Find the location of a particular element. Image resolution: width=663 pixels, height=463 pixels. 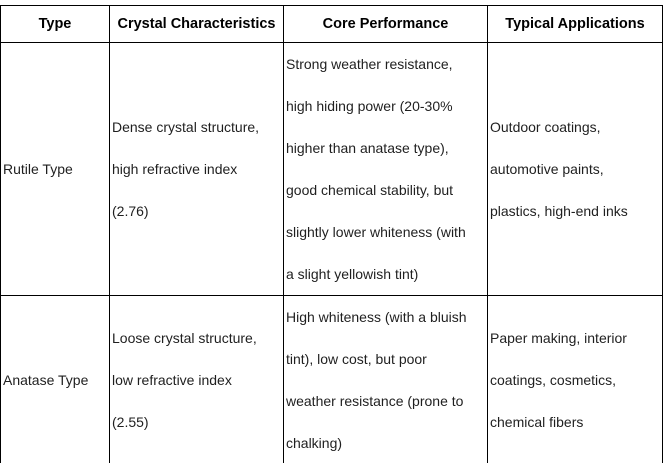

column-header-type: Type is located at coordinates (55, 24).